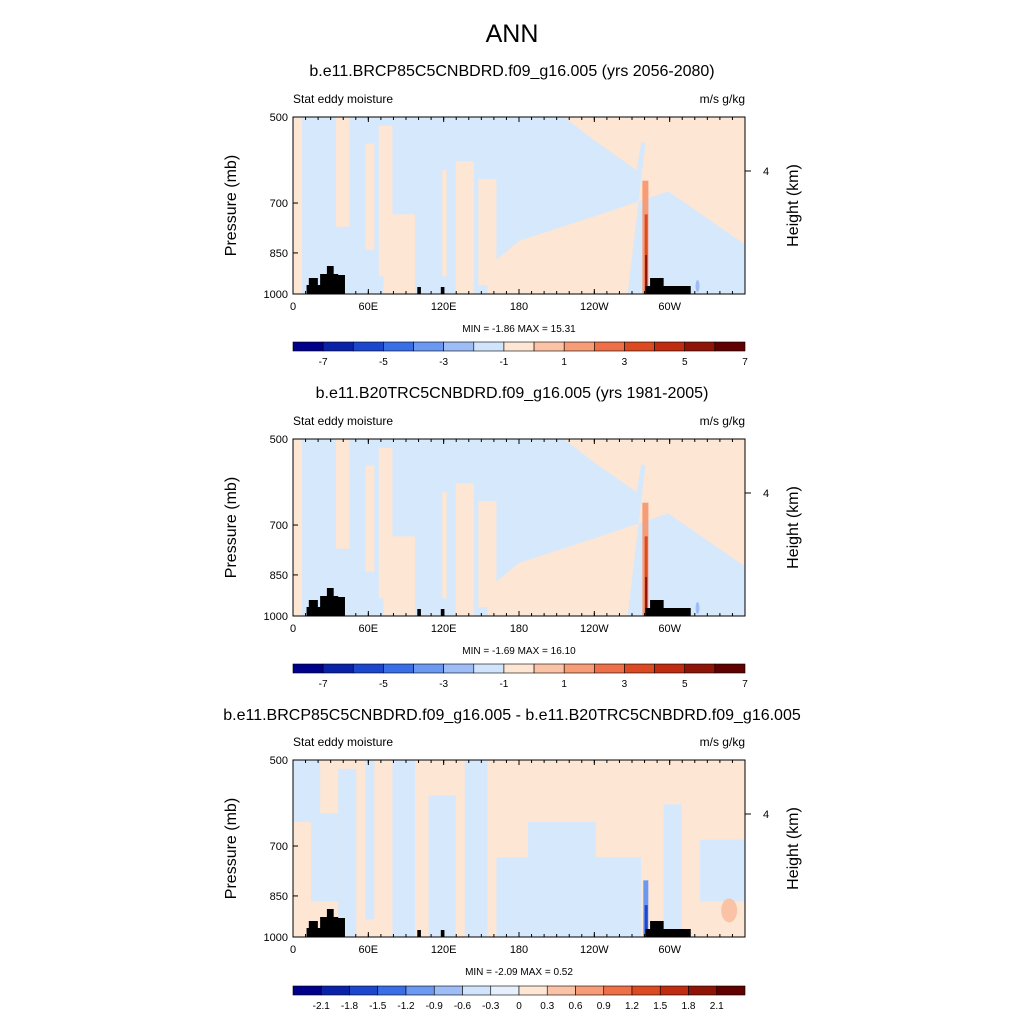 This screenshot has width=1024, height=1024. Describe the element at coordinates (443, 684) in the screenshot. I see `colorbar-label: -3` at that location.